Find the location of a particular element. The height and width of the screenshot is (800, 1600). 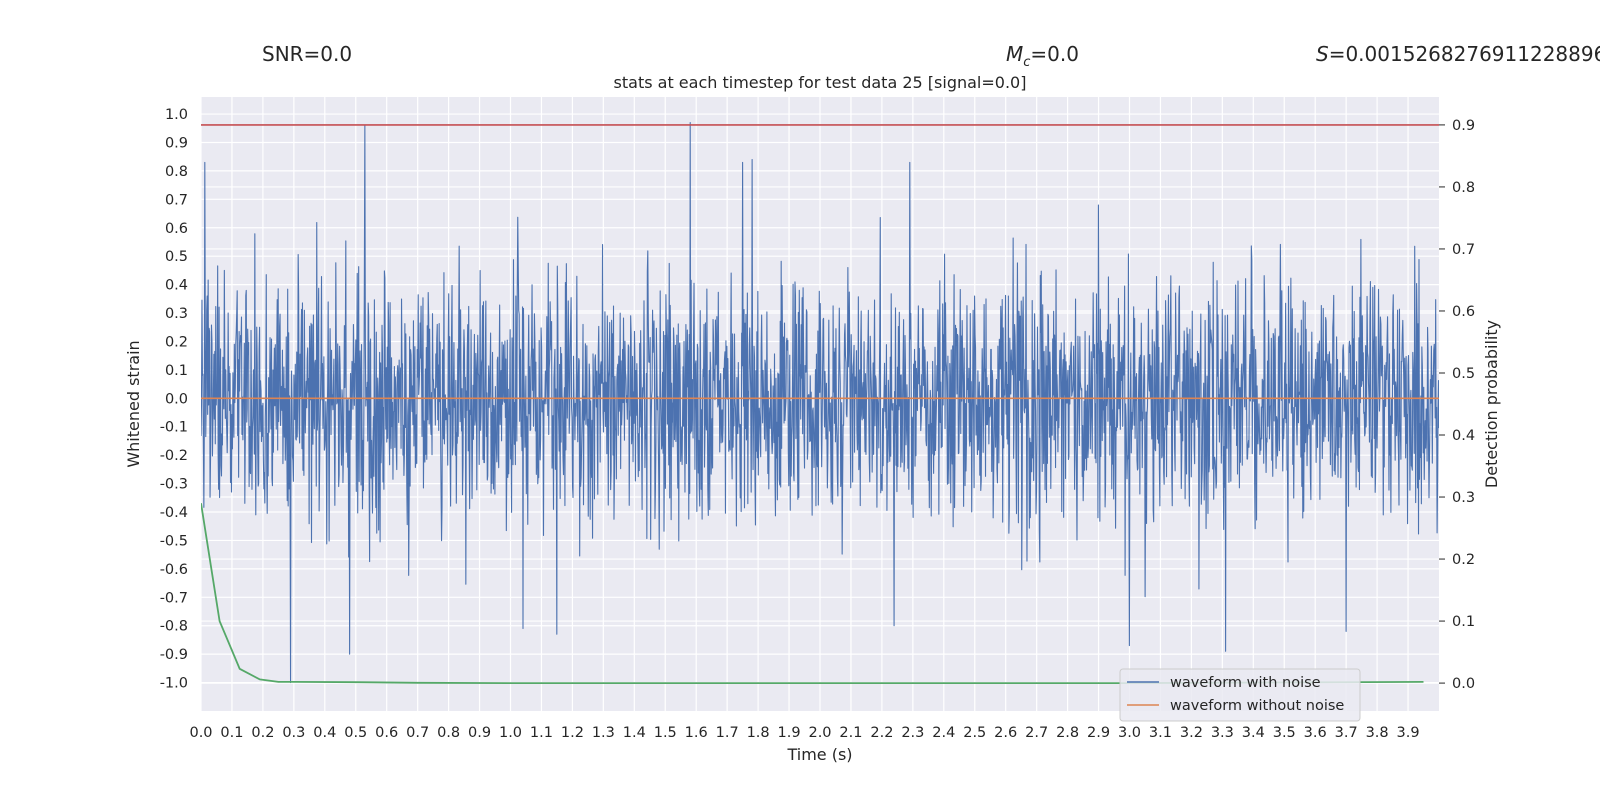

x-tick-label: 3.5 is located at coordinates (1284, 733).